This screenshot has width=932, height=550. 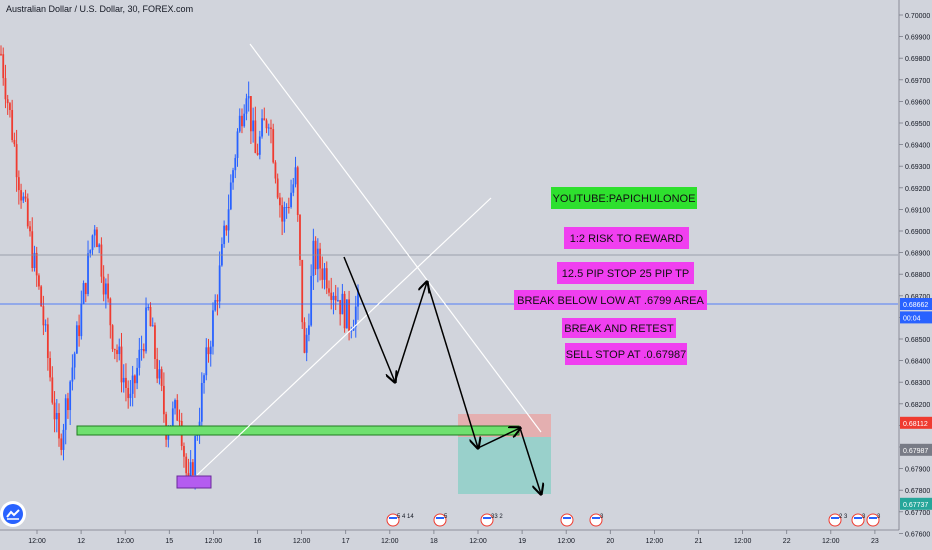 I want to click on tradingview-logo-icon, so click(x=13, y=514).